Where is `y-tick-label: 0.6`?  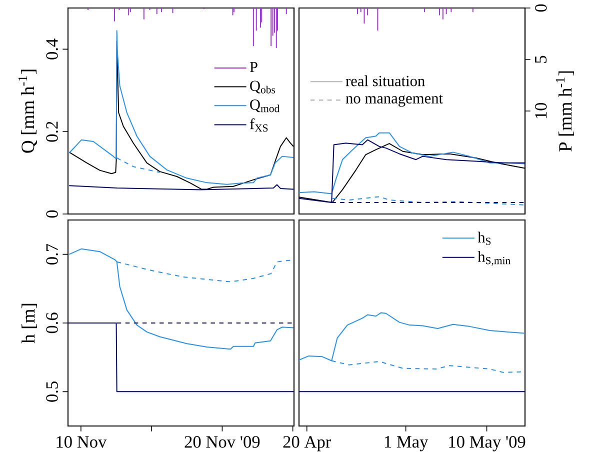
y-tick-label: 0.6 is located at coordinates (52, 323).